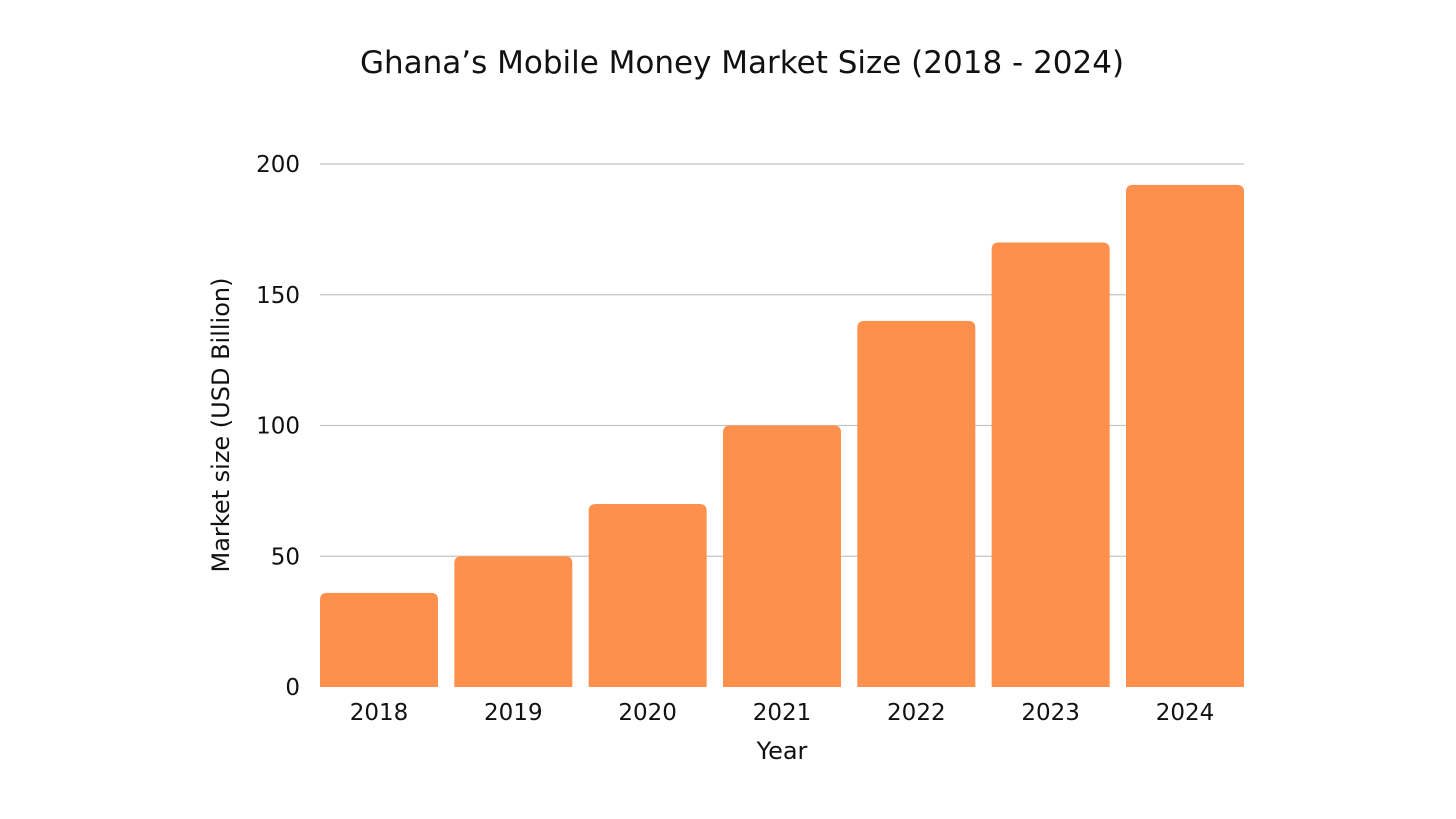  I want to click on x-axis-label: Year, so click(782, 751).